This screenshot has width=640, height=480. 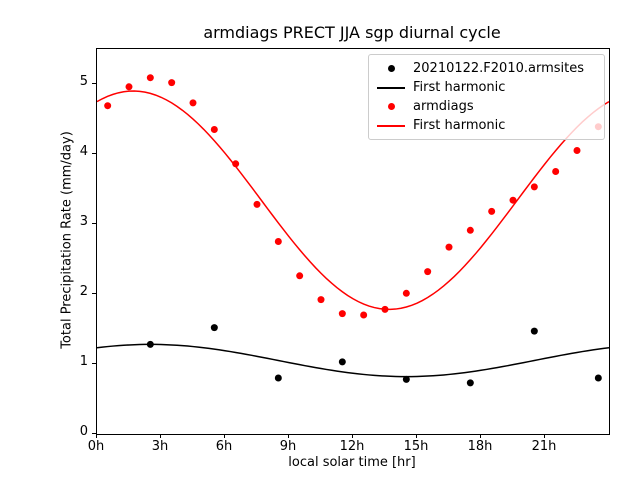 What do you see at coordinates (416, 446) in the screenshot?
I see `x-tick-label: 15h` at bounding box center [416, 446].